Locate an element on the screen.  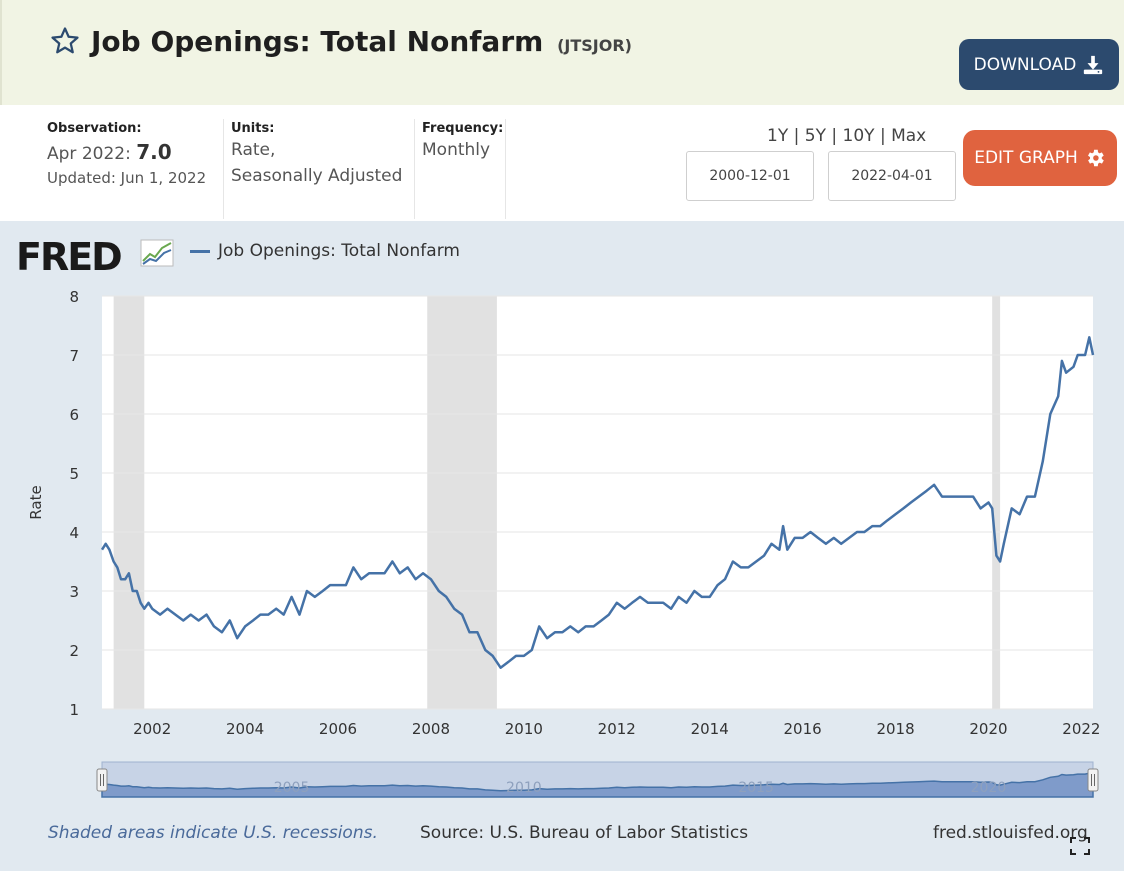
units-line-1: Rate, is located at coordinates (253, 150).